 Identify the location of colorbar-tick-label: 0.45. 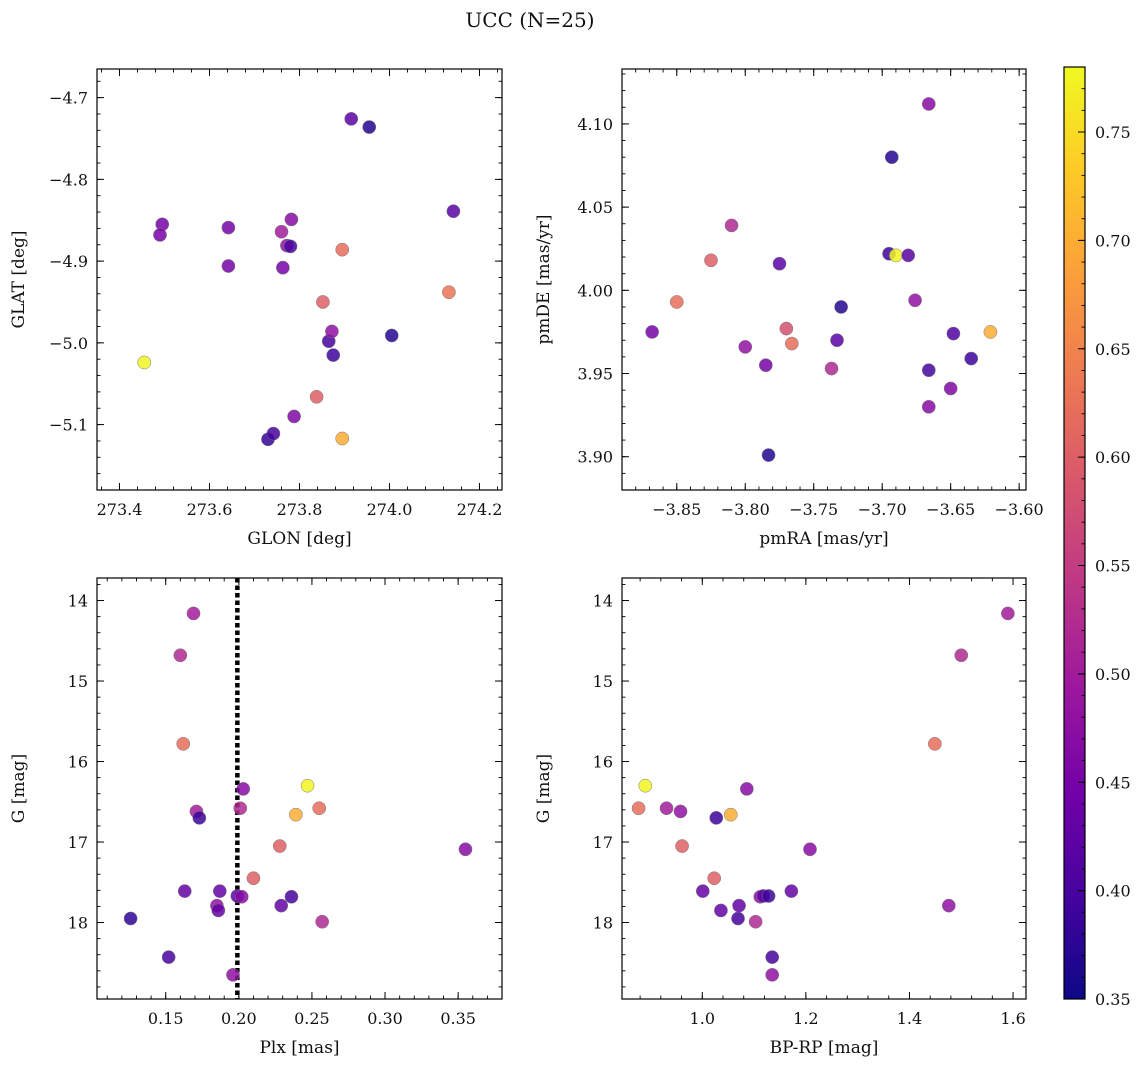
(1113, 782).